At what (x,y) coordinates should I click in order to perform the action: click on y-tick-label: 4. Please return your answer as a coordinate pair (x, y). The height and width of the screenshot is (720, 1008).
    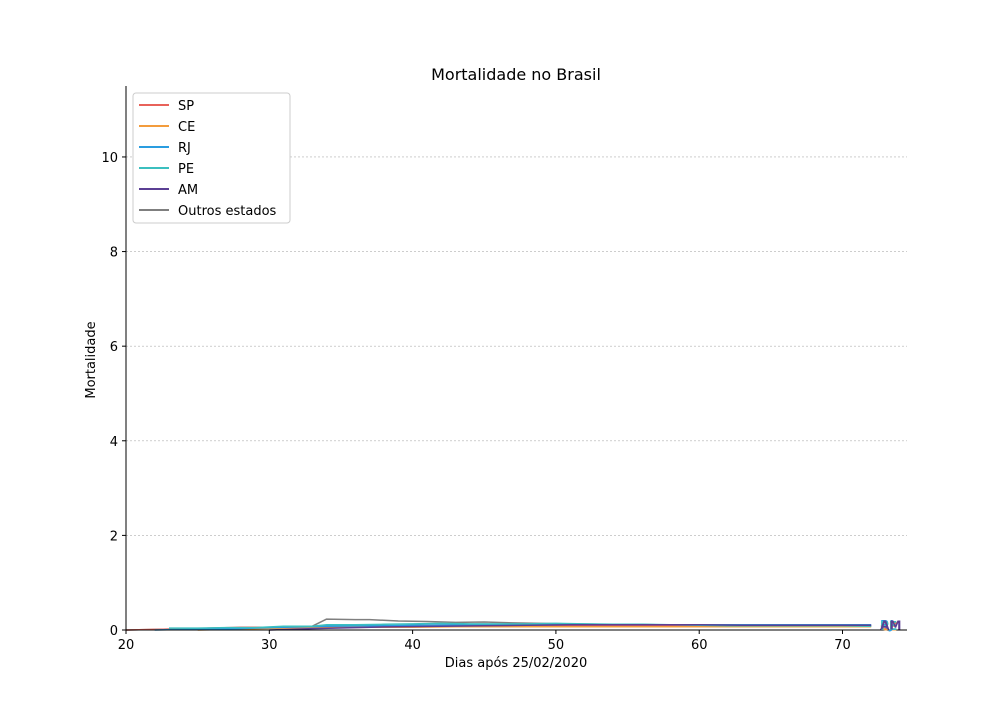
    Looking at the image, I should click on (114, 442).